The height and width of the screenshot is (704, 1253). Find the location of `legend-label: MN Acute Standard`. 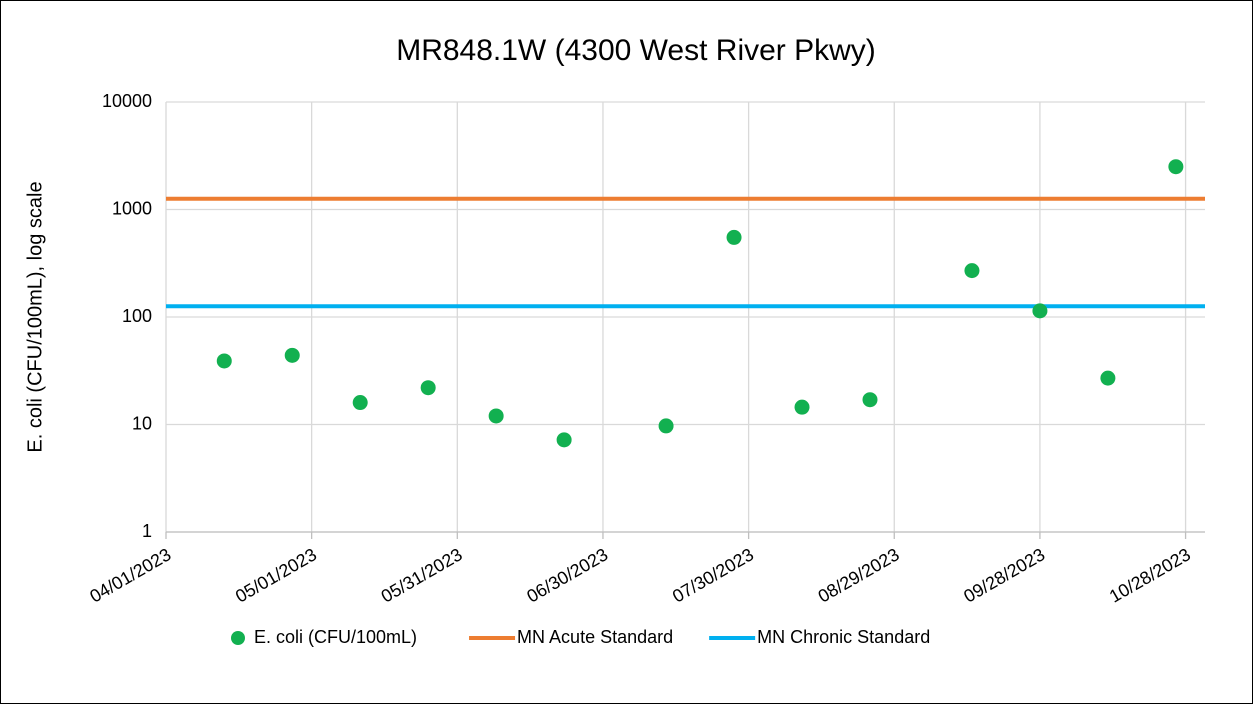

legend-label: MN Acute Standard is located at coordinates (595, 637).